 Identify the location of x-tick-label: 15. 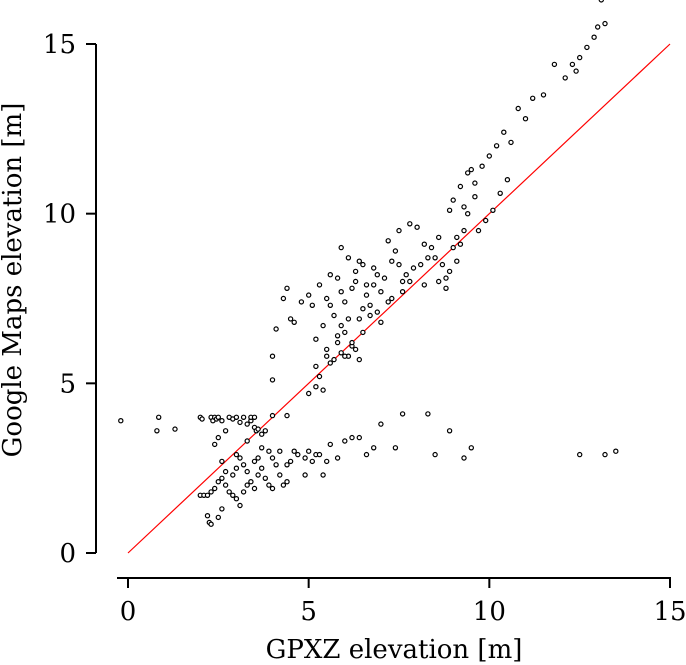
(669, 612).